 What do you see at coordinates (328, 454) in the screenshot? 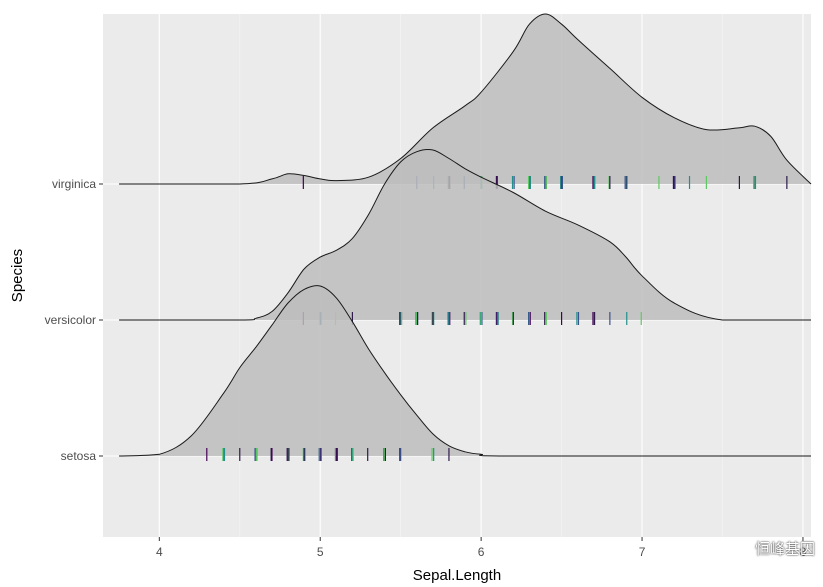
I see `rug-setosa` at bounding box center [328, 454].